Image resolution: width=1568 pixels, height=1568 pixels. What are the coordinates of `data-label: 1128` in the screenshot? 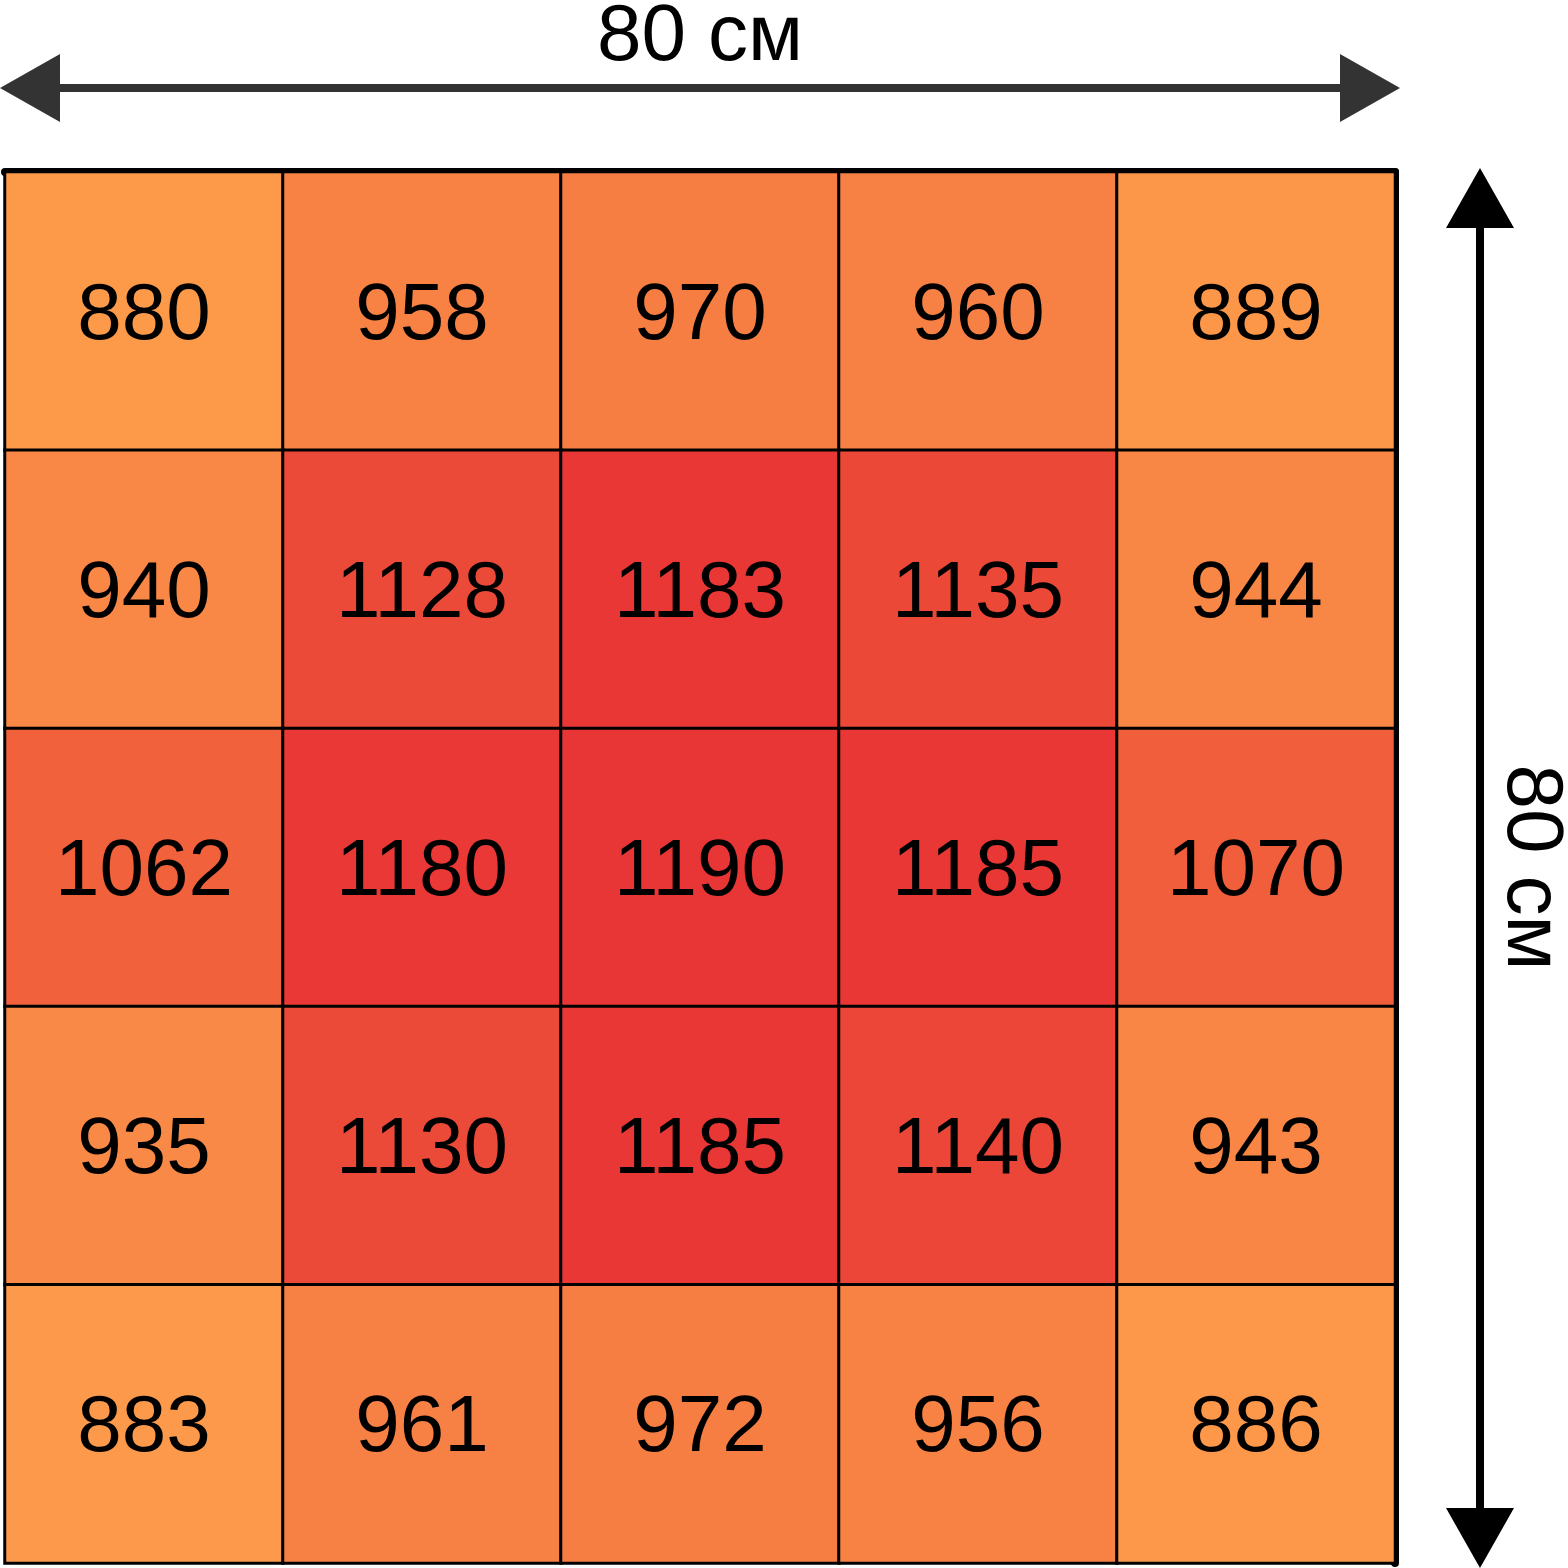 It's located at (422, 589).